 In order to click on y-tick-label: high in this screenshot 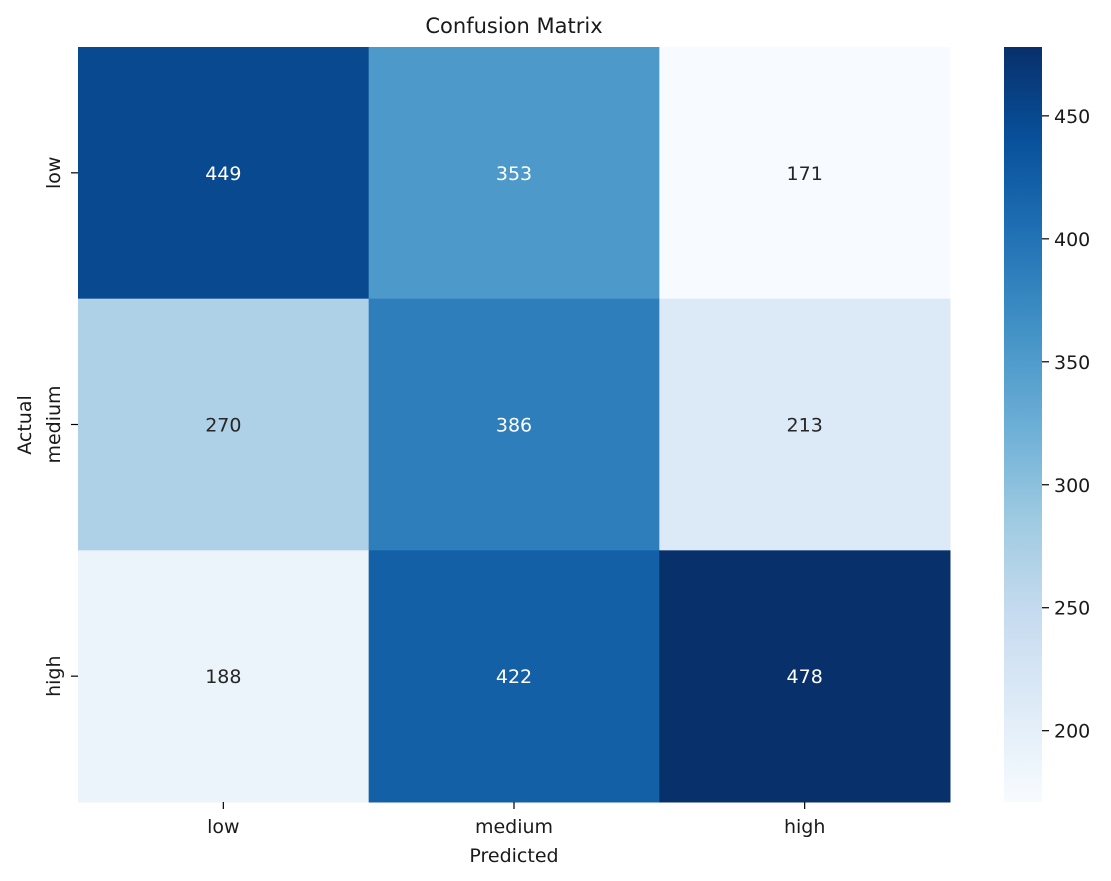, I will do `click(54, 675)`.